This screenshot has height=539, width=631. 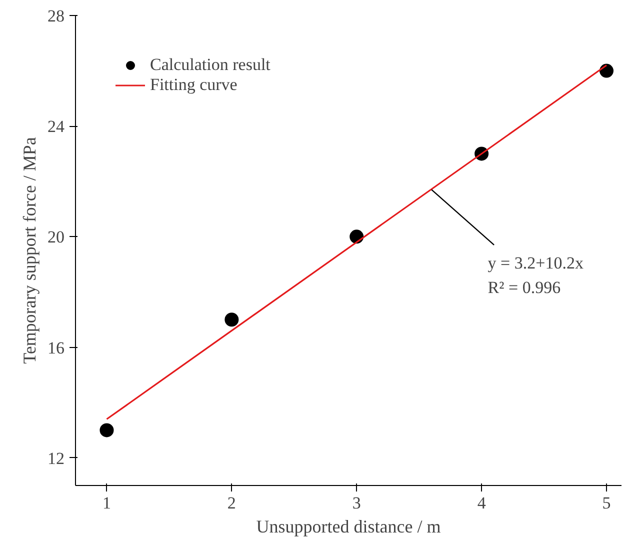 I want to click on y-axis-title: Temporary support force / MPa, so click(x=30, y=250).